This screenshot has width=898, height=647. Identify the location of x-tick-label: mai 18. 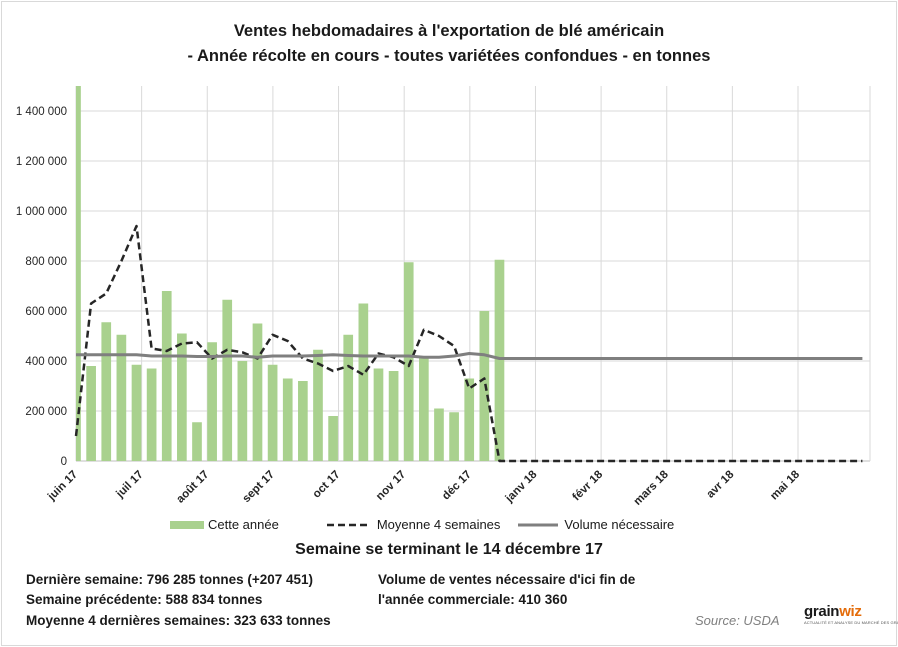
(785, 485).